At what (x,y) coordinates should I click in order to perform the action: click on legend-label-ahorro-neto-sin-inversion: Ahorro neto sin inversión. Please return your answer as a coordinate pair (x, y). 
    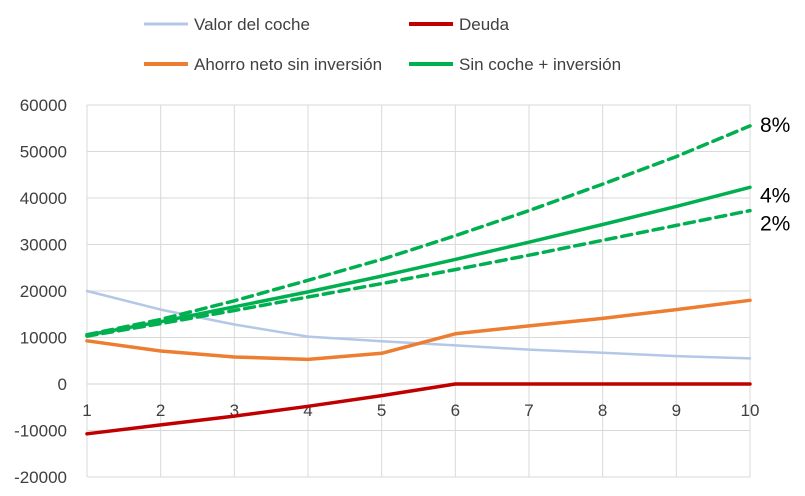
    Looking at the image, I should click on (288, 64).